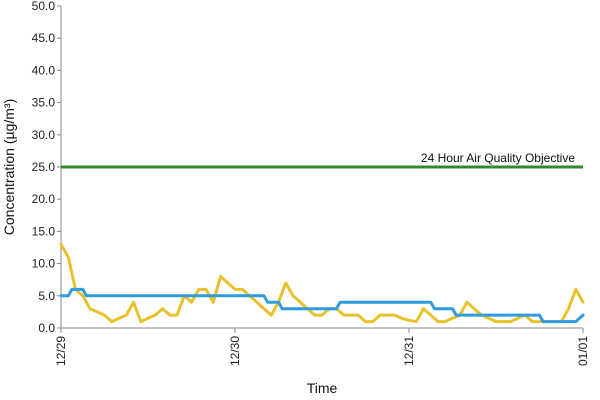  I want to click on y-tick-label: 45.0, so click(44, 38).